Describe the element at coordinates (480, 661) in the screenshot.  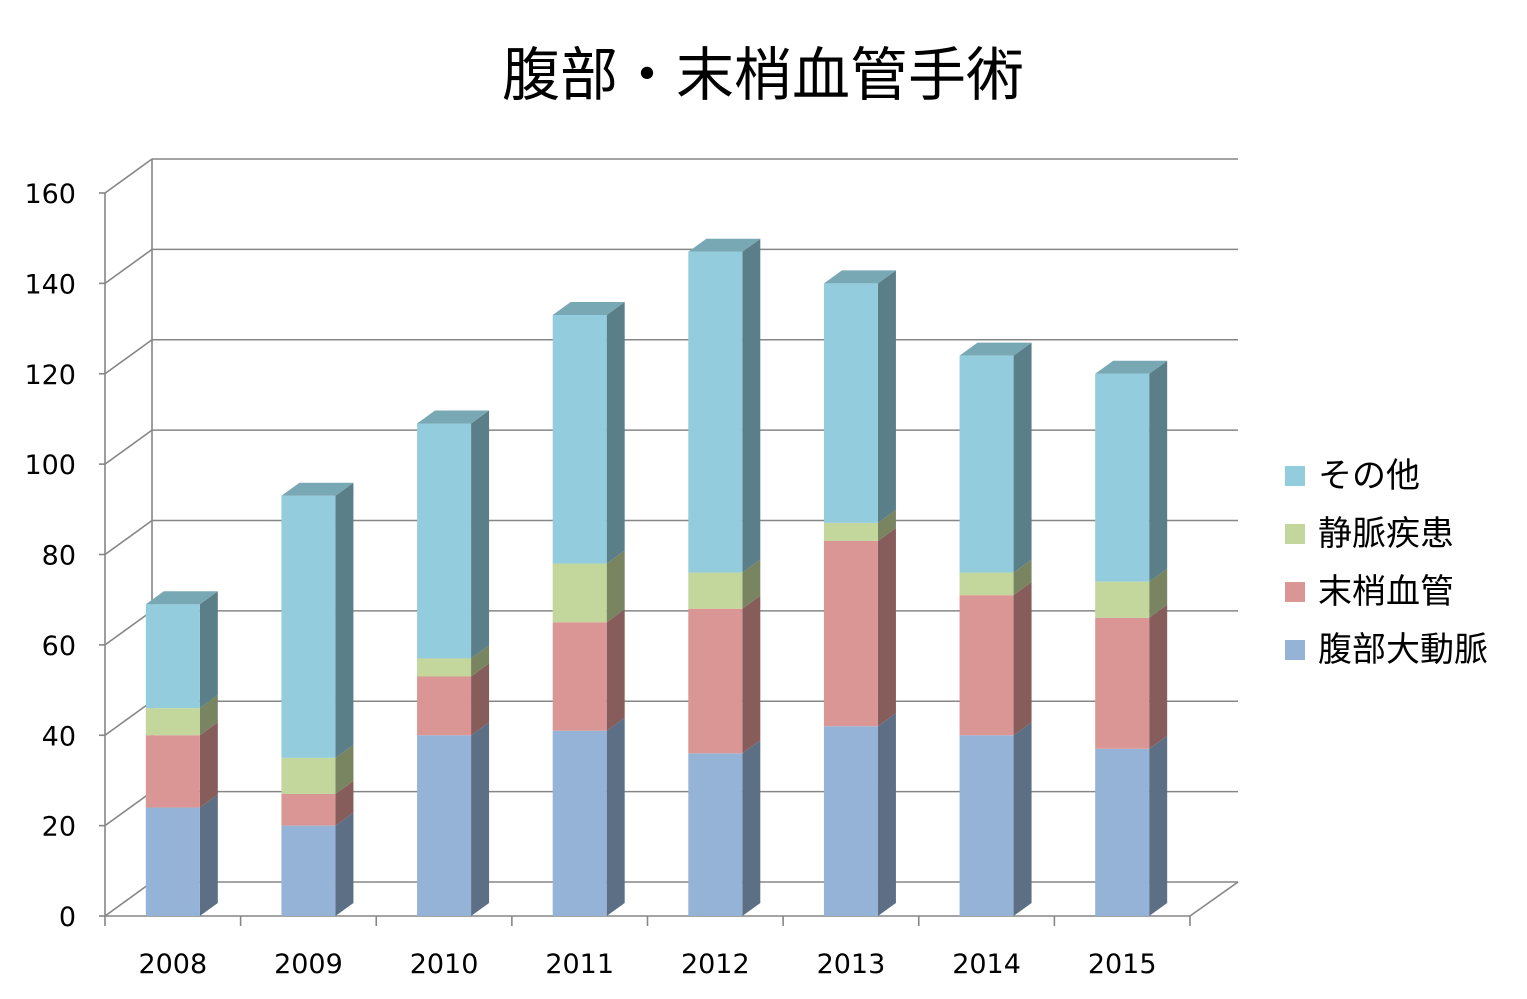
I see `bar-2010-2-side` at that location.